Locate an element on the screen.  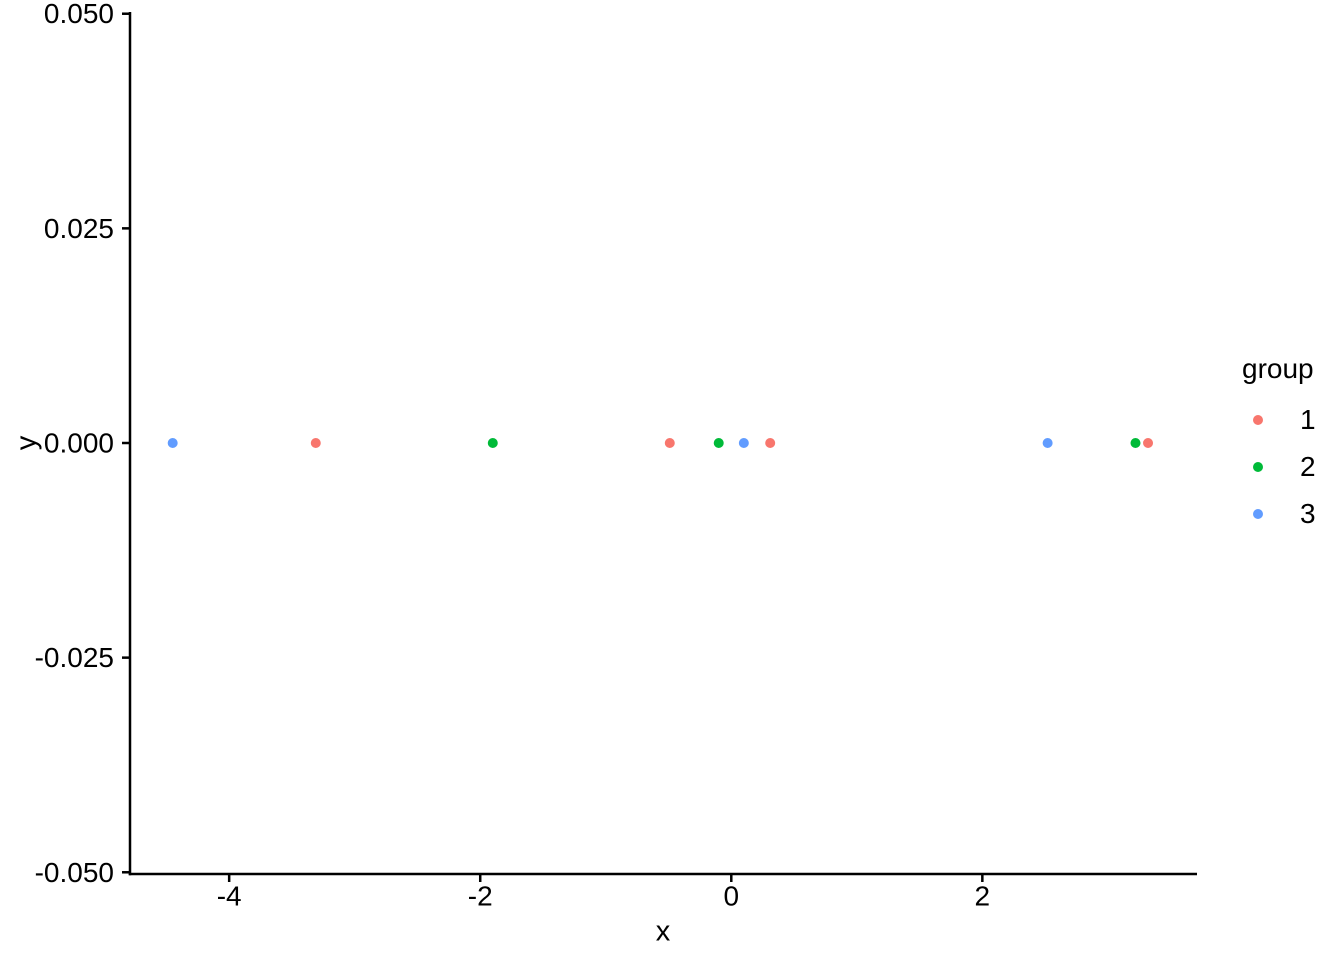
x-tick-label: -4 is located at coordinates (229, 896).